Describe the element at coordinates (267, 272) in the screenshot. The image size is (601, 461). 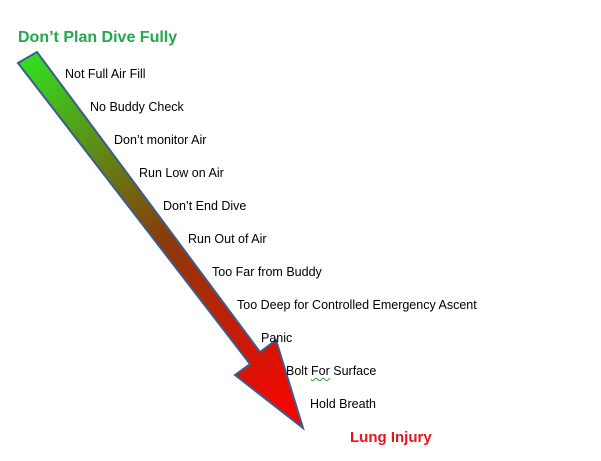
I see `step-label: Too Far from Buddy` at that location.